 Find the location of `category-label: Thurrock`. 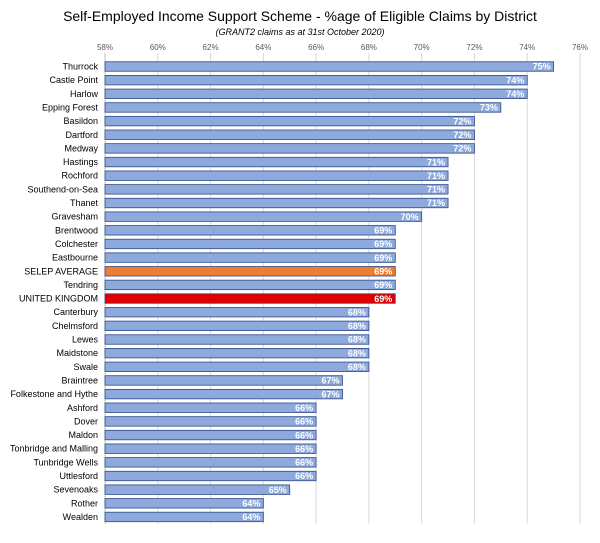

category-label: Thurrock is located at coordinates (80, 67).